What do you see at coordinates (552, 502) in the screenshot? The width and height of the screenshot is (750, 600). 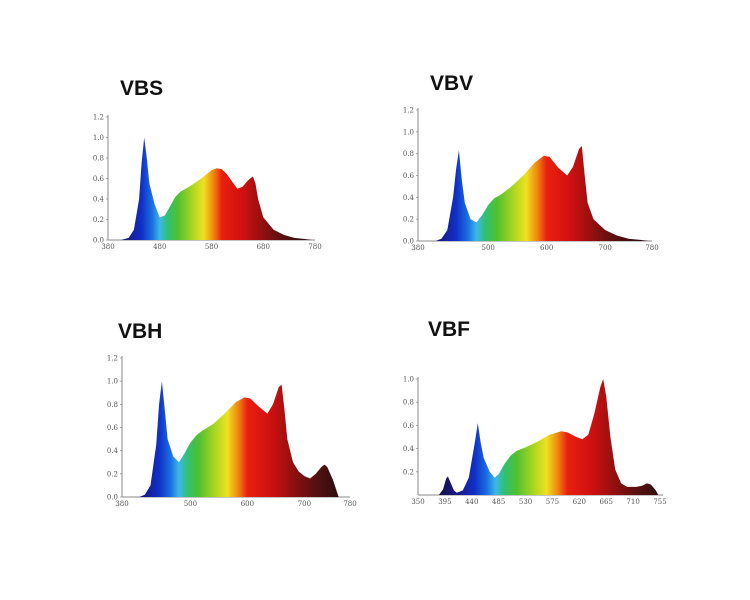 I see `x-tick-label: 575` at bounding box center [552, 502].